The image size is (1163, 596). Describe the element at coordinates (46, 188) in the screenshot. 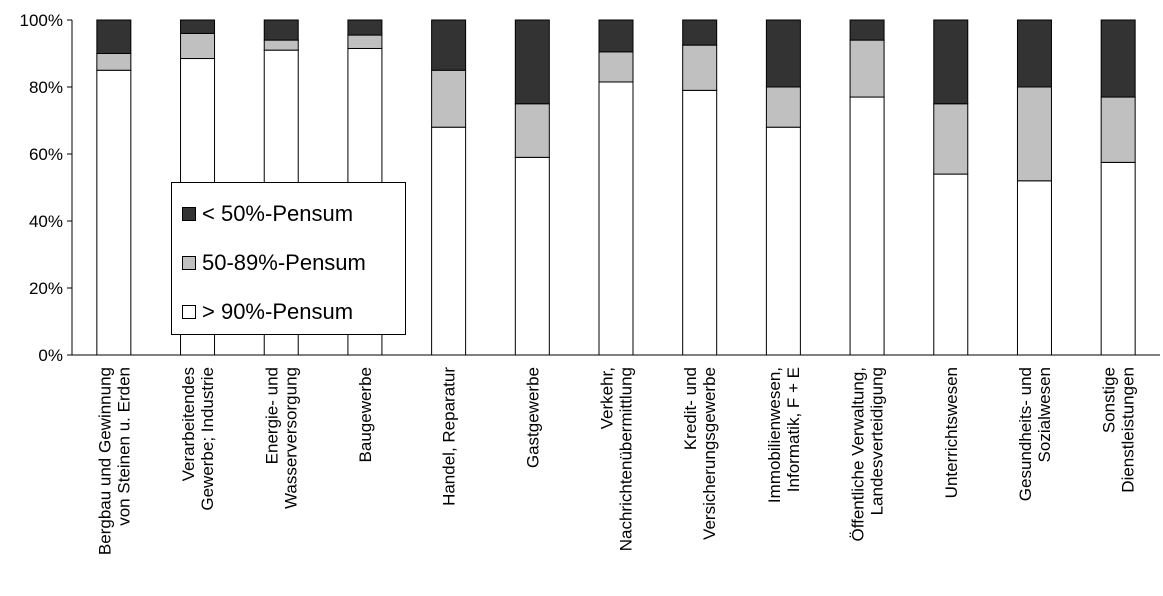

I see `y-axis: 0% 20% 40% 60% 80% 100%` at that location.